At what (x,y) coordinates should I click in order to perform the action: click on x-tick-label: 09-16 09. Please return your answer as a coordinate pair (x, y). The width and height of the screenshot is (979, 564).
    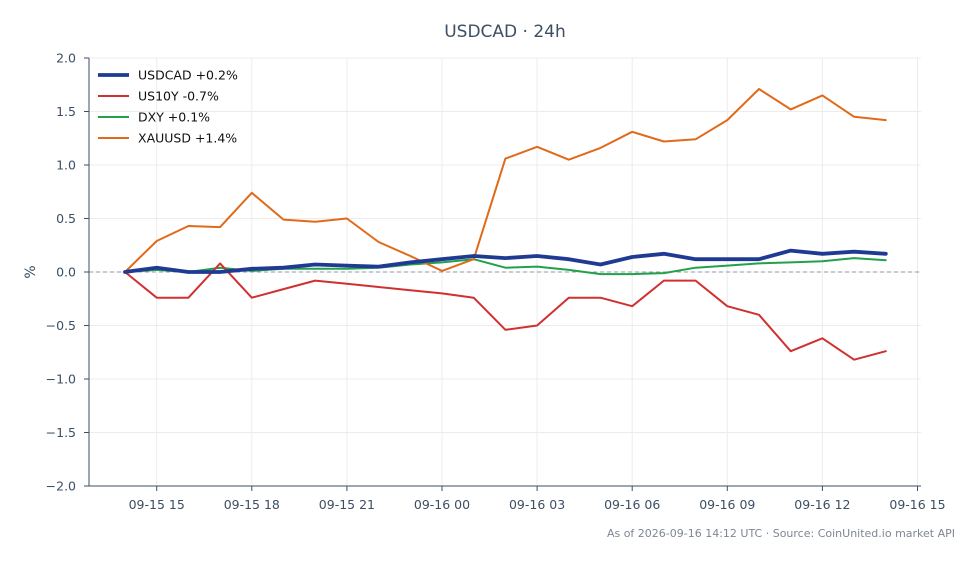
    Looking at the image, I should click on (727, 504).